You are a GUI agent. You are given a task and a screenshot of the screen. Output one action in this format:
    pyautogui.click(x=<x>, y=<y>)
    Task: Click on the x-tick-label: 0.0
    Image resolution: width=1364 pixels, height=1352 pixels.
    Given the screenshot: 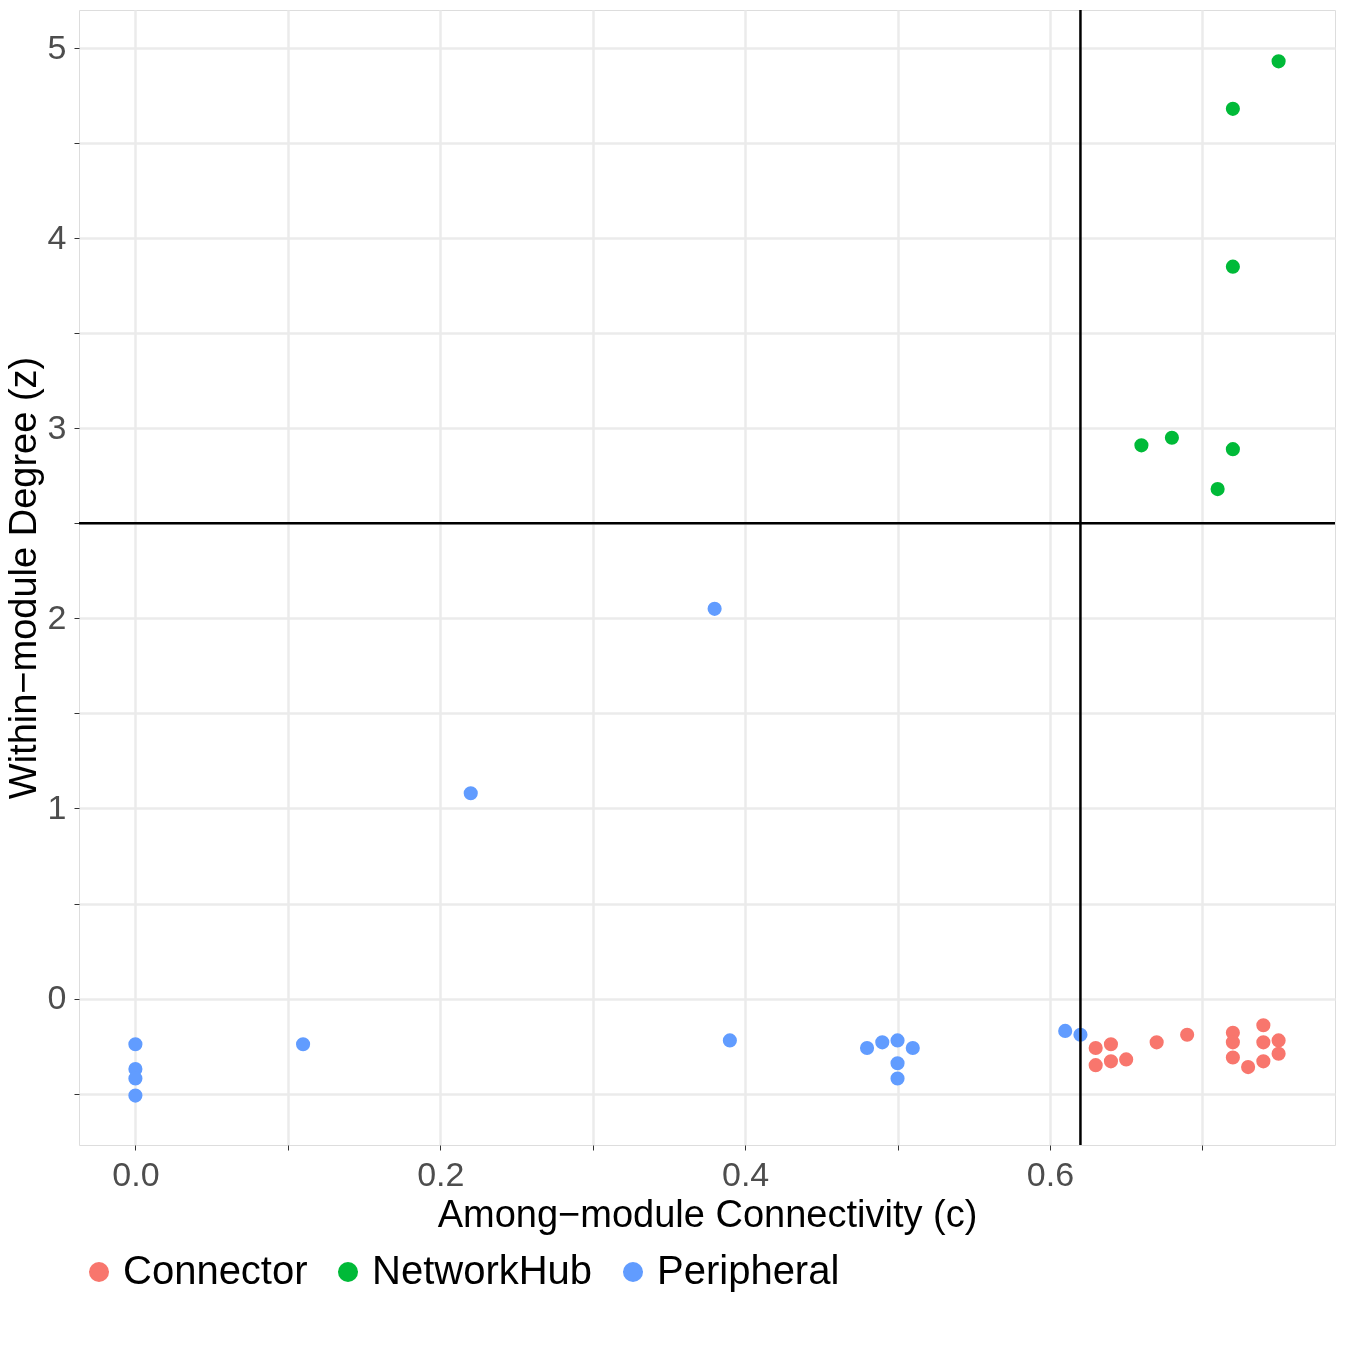 What is the action you would take?
    pyautogui.click(x=136, y=1173)
    